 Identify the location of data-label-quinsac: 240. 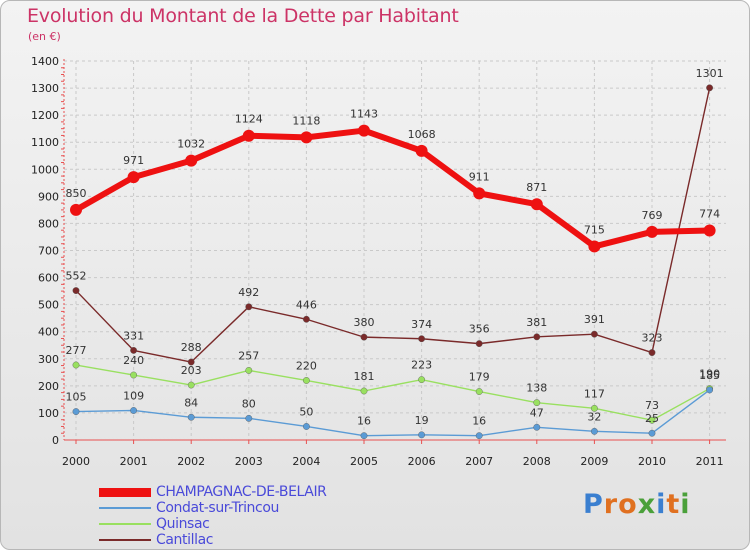
(133, 360).